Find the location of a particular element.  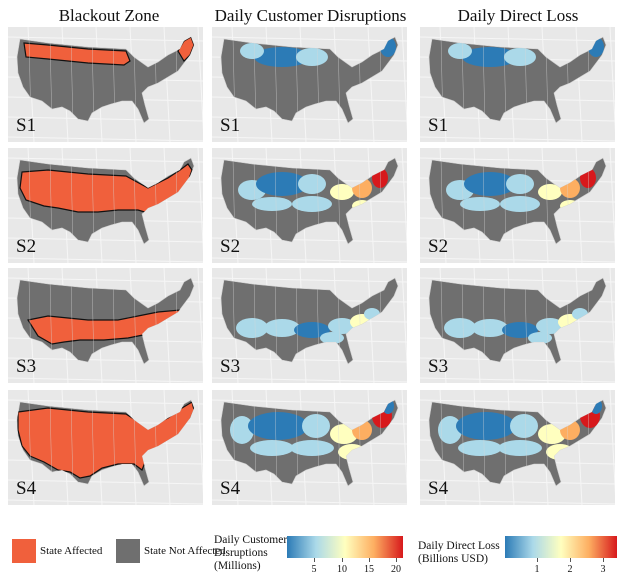

state-affected-label: State Affected is located at coordinates (71, 551).